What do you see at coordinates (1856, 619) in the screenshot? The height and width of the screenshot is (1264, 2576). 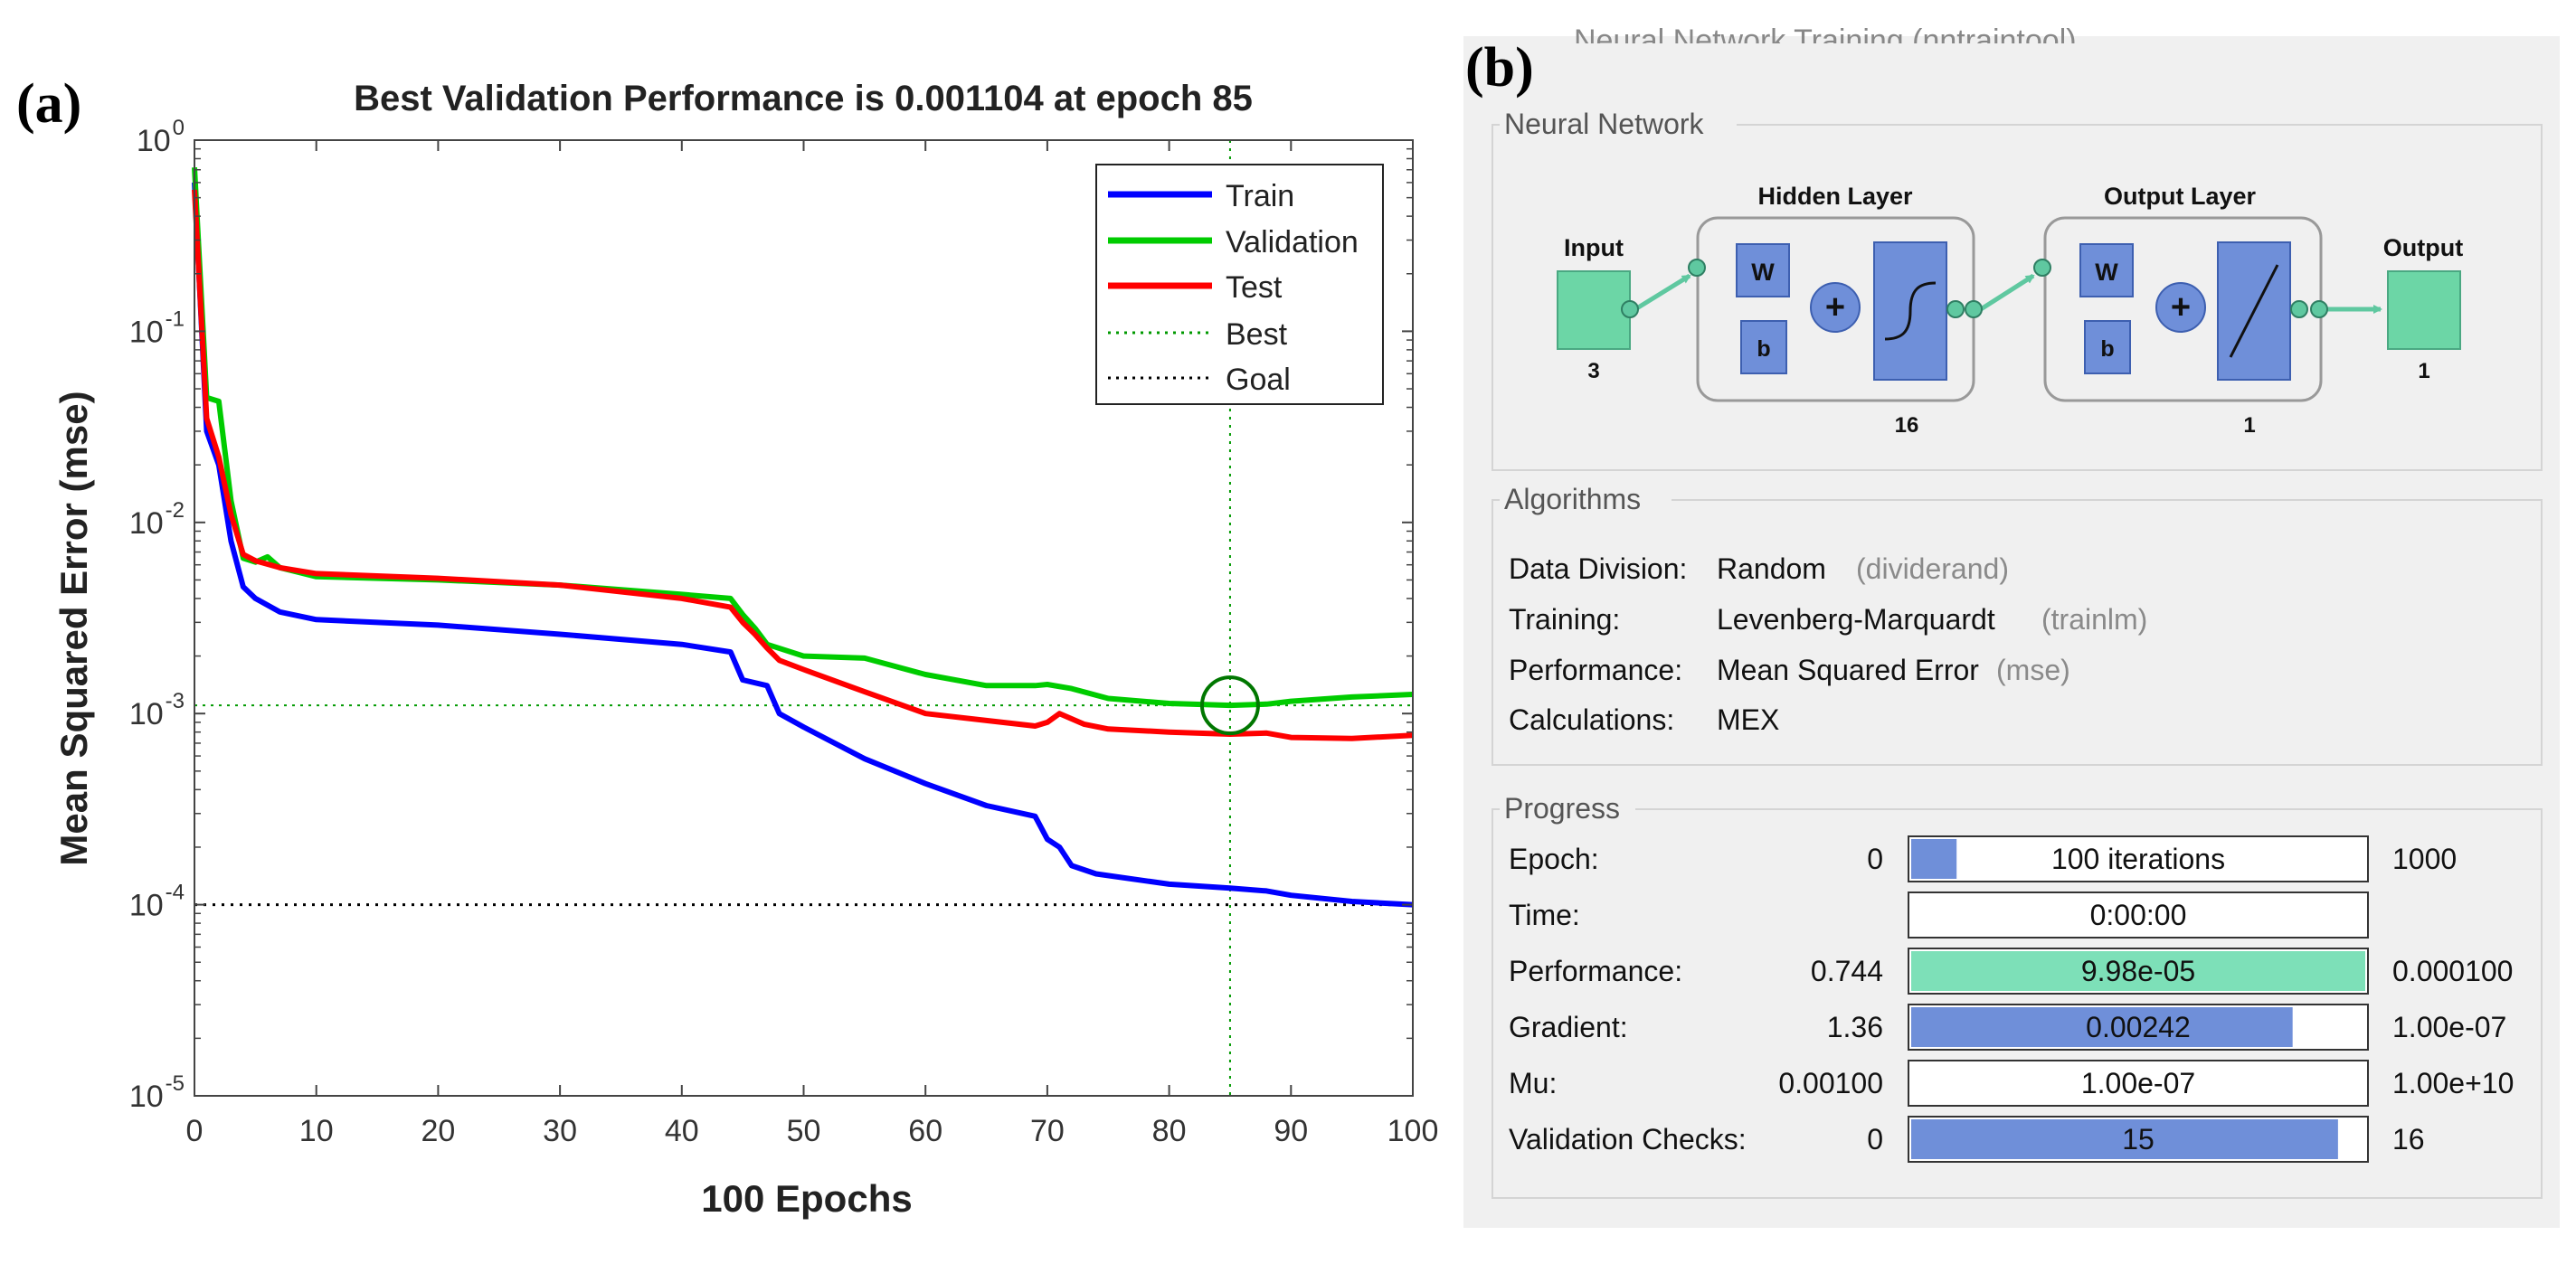 I see `algorithm-value: Levenberg-Marquardt` at bounding box center [1856, 619].